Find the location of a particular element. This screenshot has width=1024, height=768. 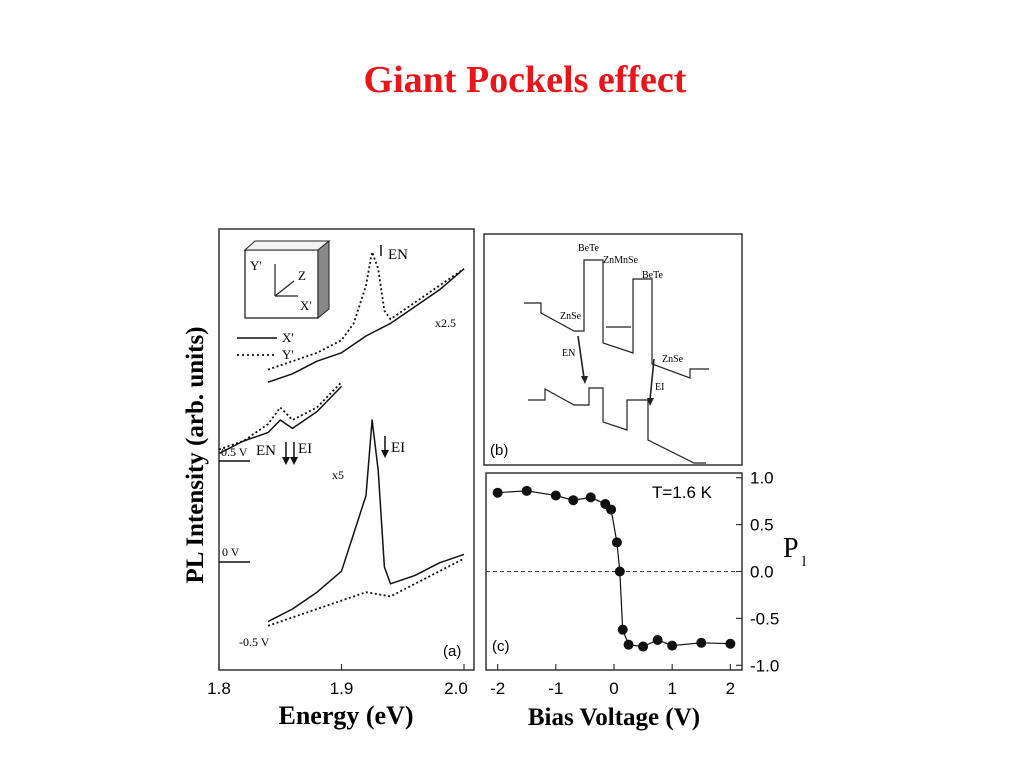

inset-side-face is located at coordinates (323, 279).